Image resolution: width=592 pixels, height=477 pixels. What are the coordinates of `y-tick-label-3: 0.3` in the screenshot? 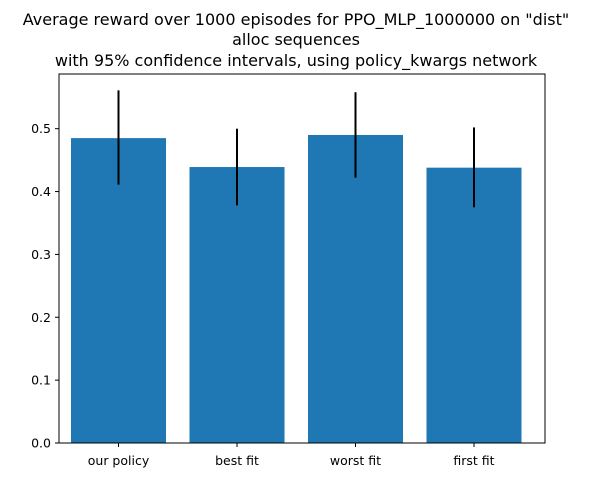 It's located at (41, 254).